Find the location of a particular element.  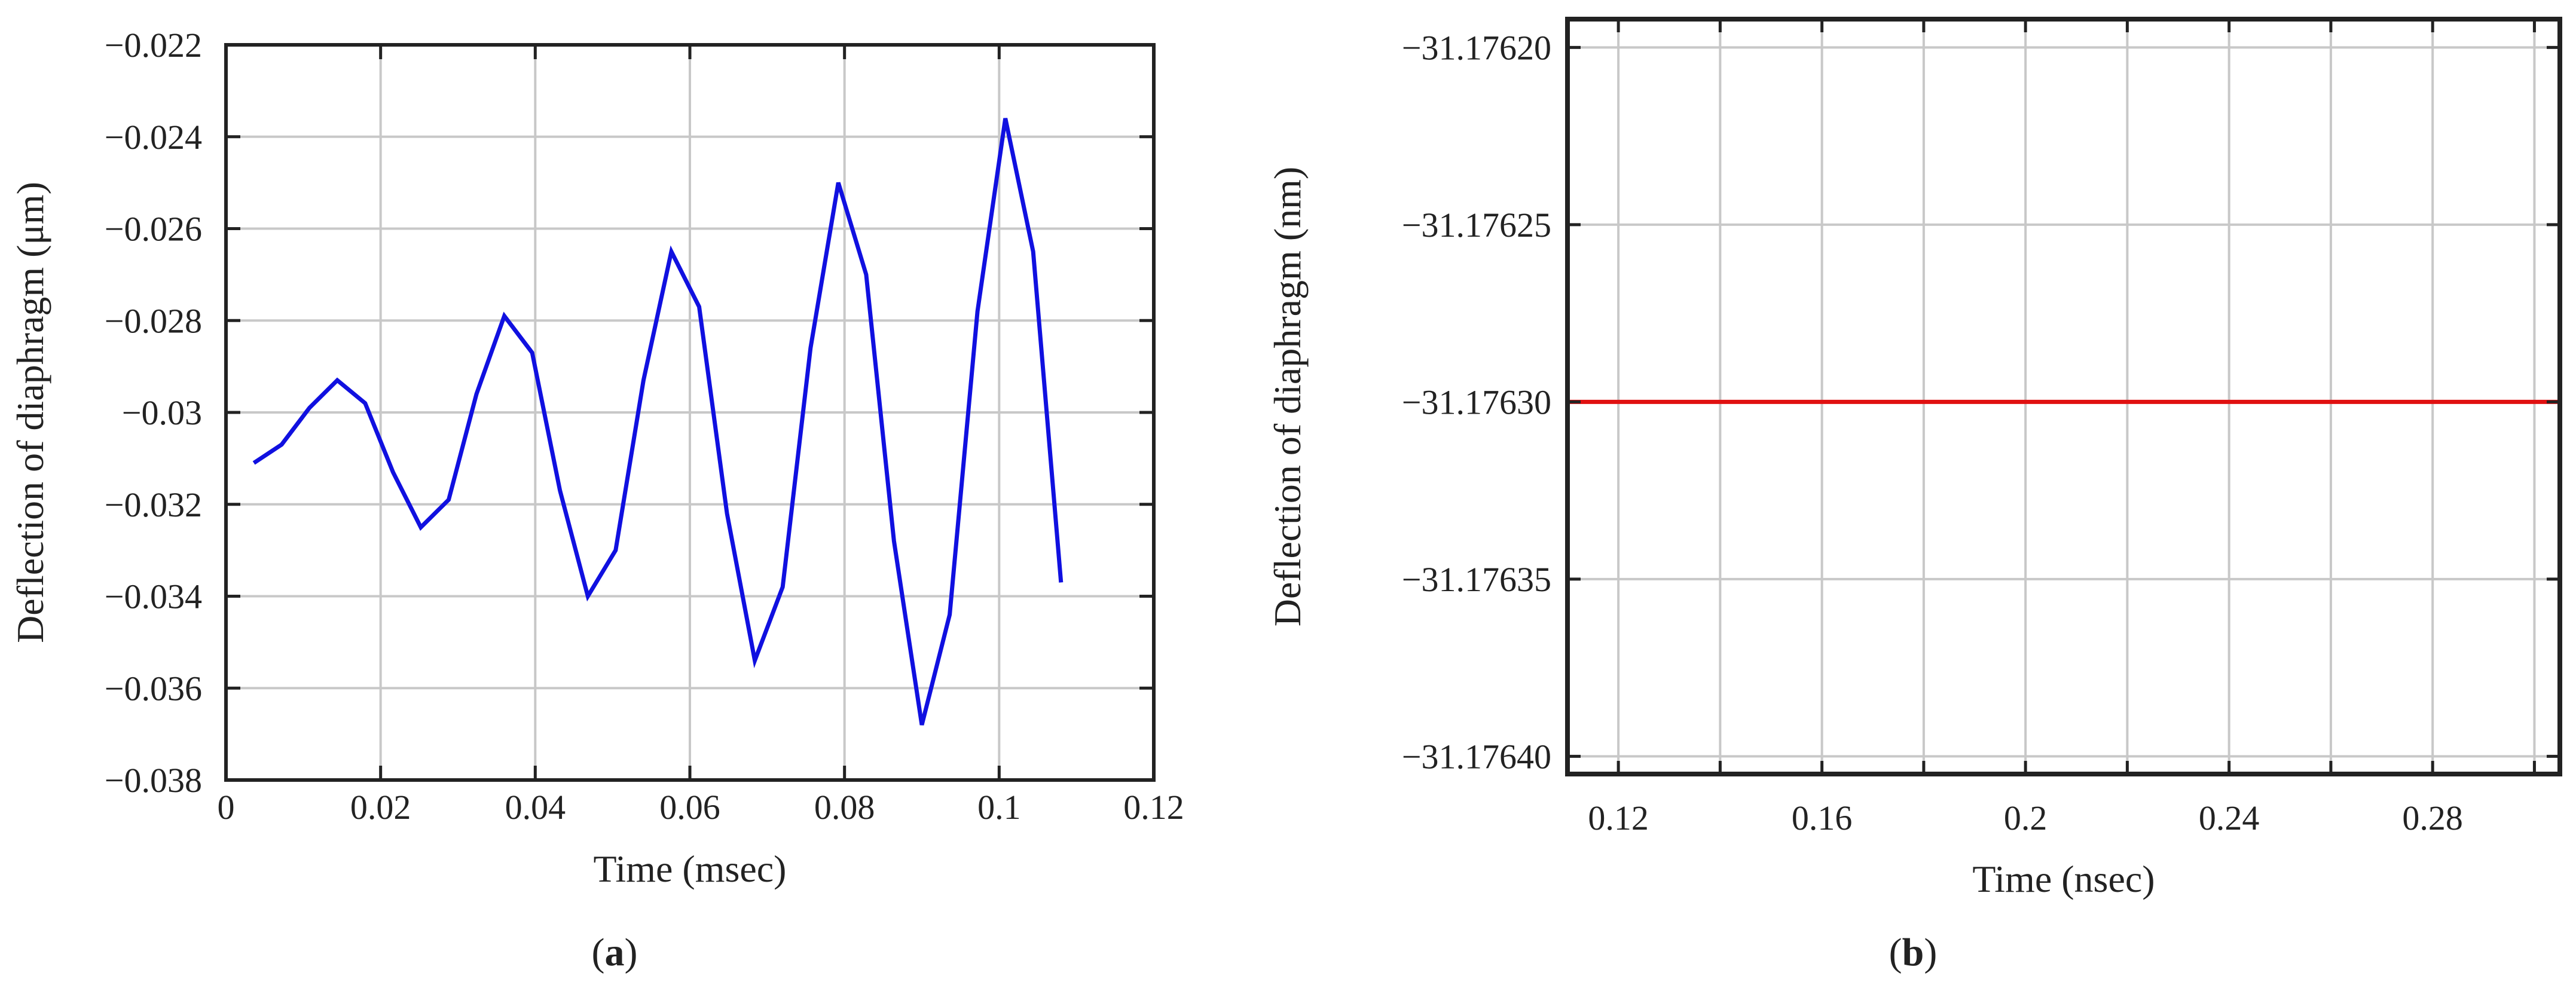

y-tick-label: −0.026 is located at coordinates (154, 229).